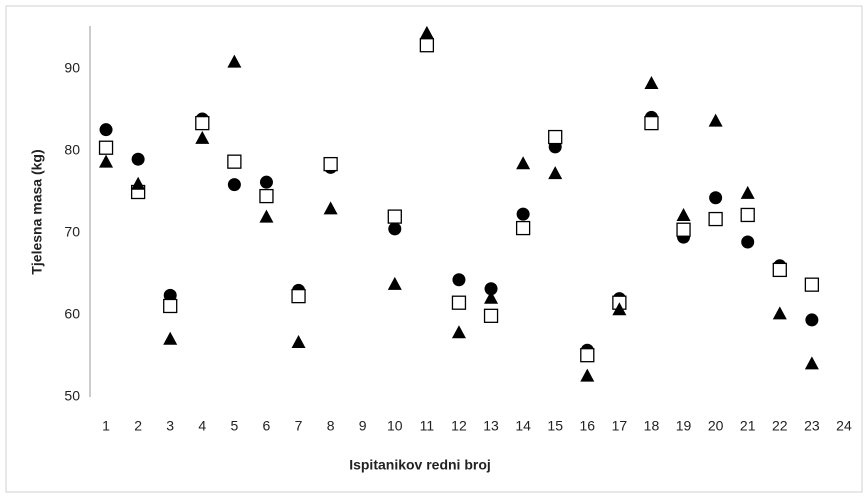 This screenshot has height=497, width=868. What do you see at coordinates (588, 426) in the screenshot?
I see `x-tick-label: 16` at bounding box center [588, 426].